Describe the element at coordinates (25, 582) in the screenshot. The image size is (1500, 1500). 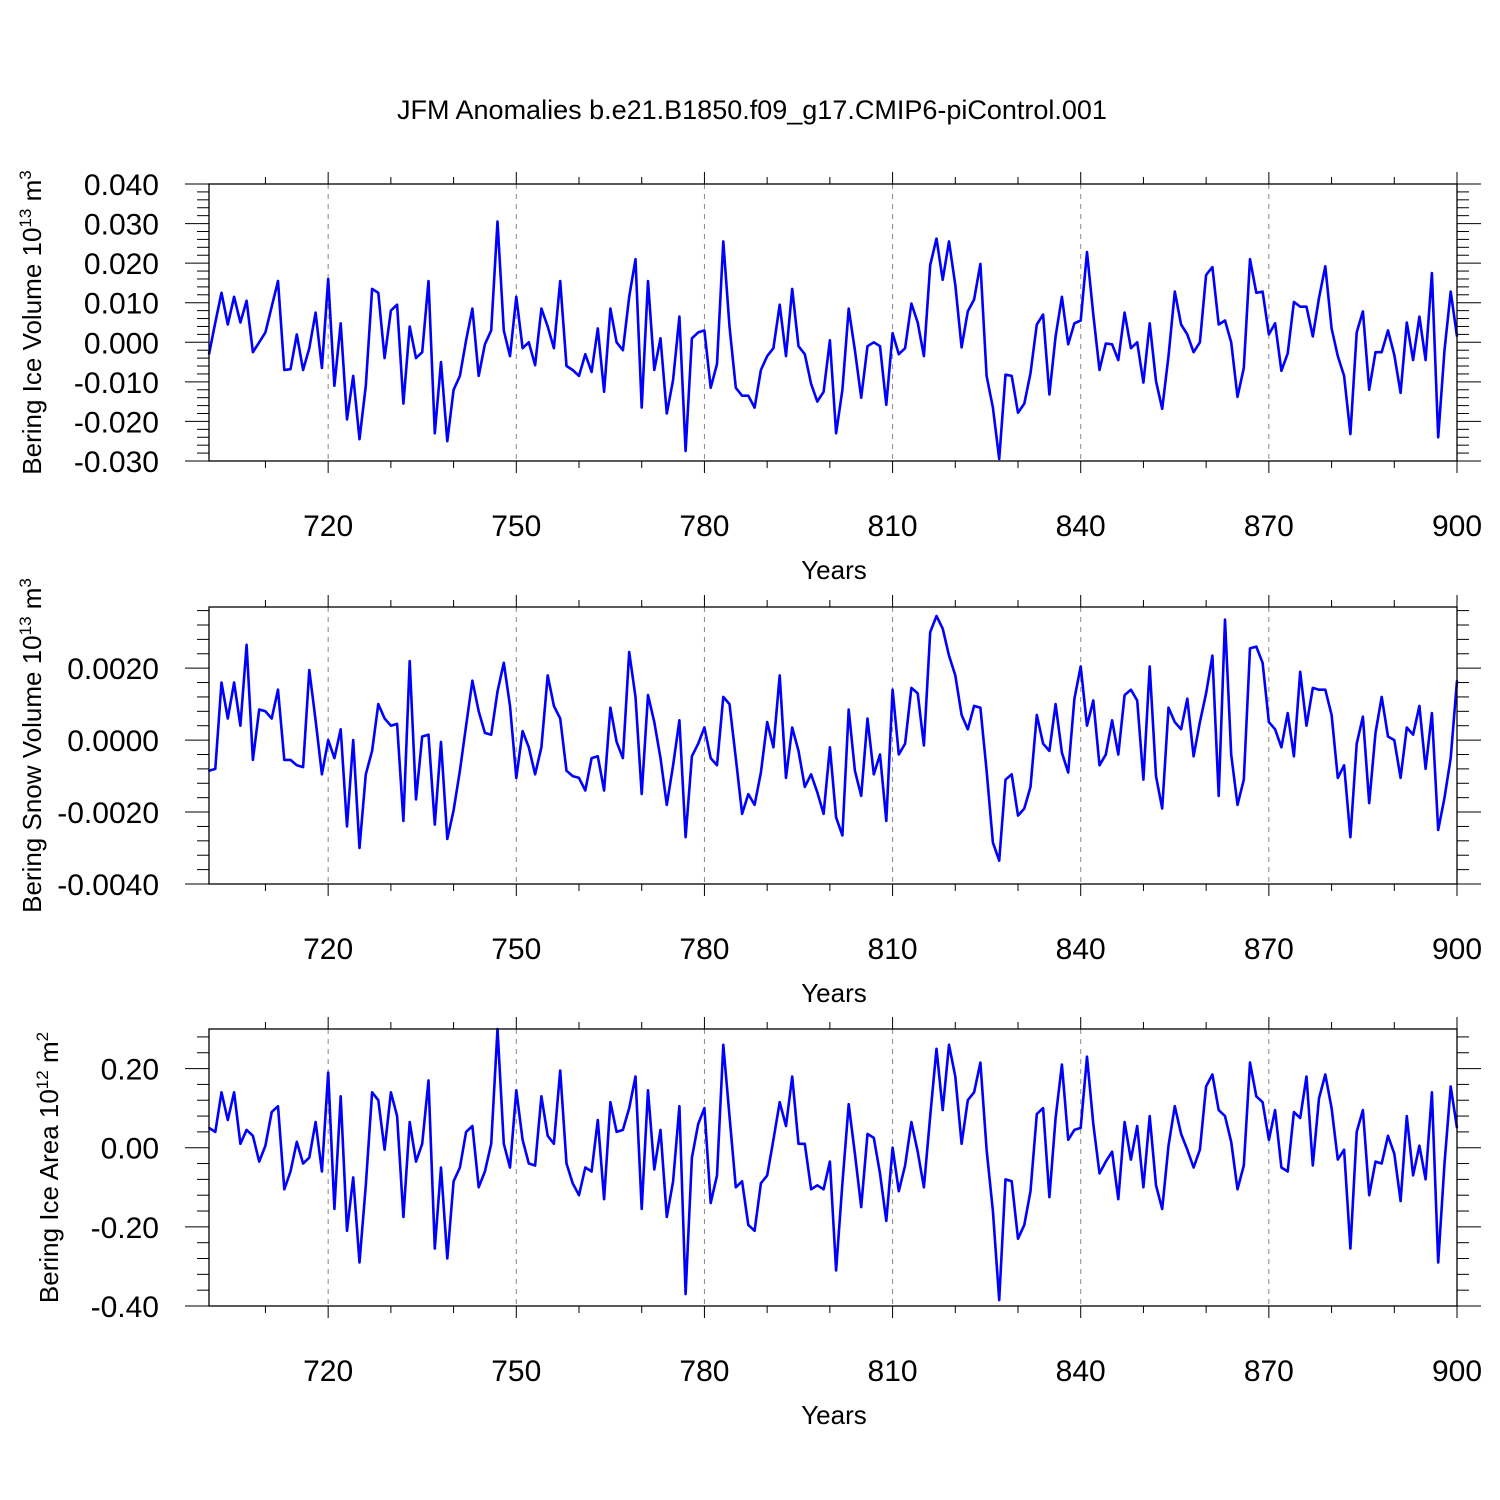
I see `y-axis-title-unit-exponent: 3` at that location.